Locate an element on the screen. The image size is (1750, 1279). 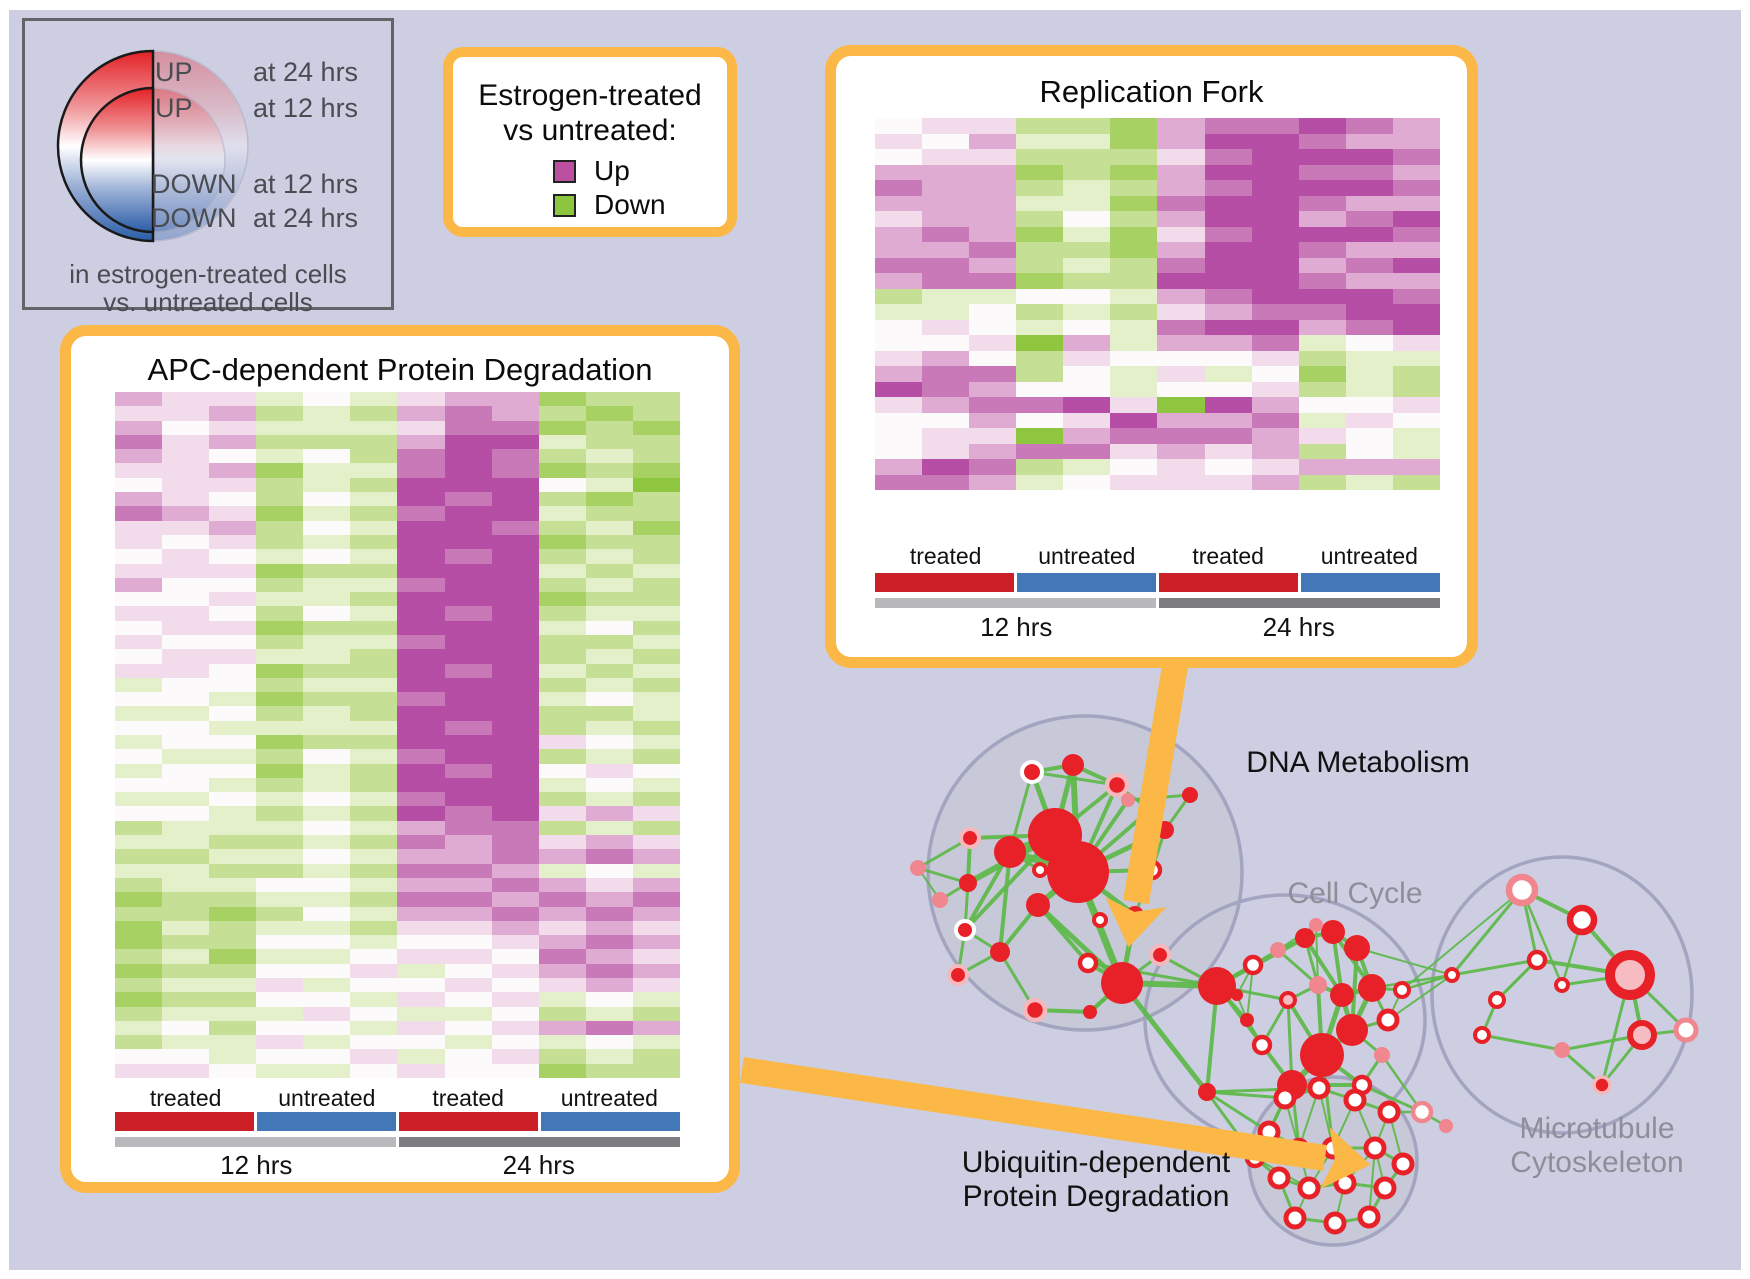
down-color-swatch is located at coordinates (564, 205).